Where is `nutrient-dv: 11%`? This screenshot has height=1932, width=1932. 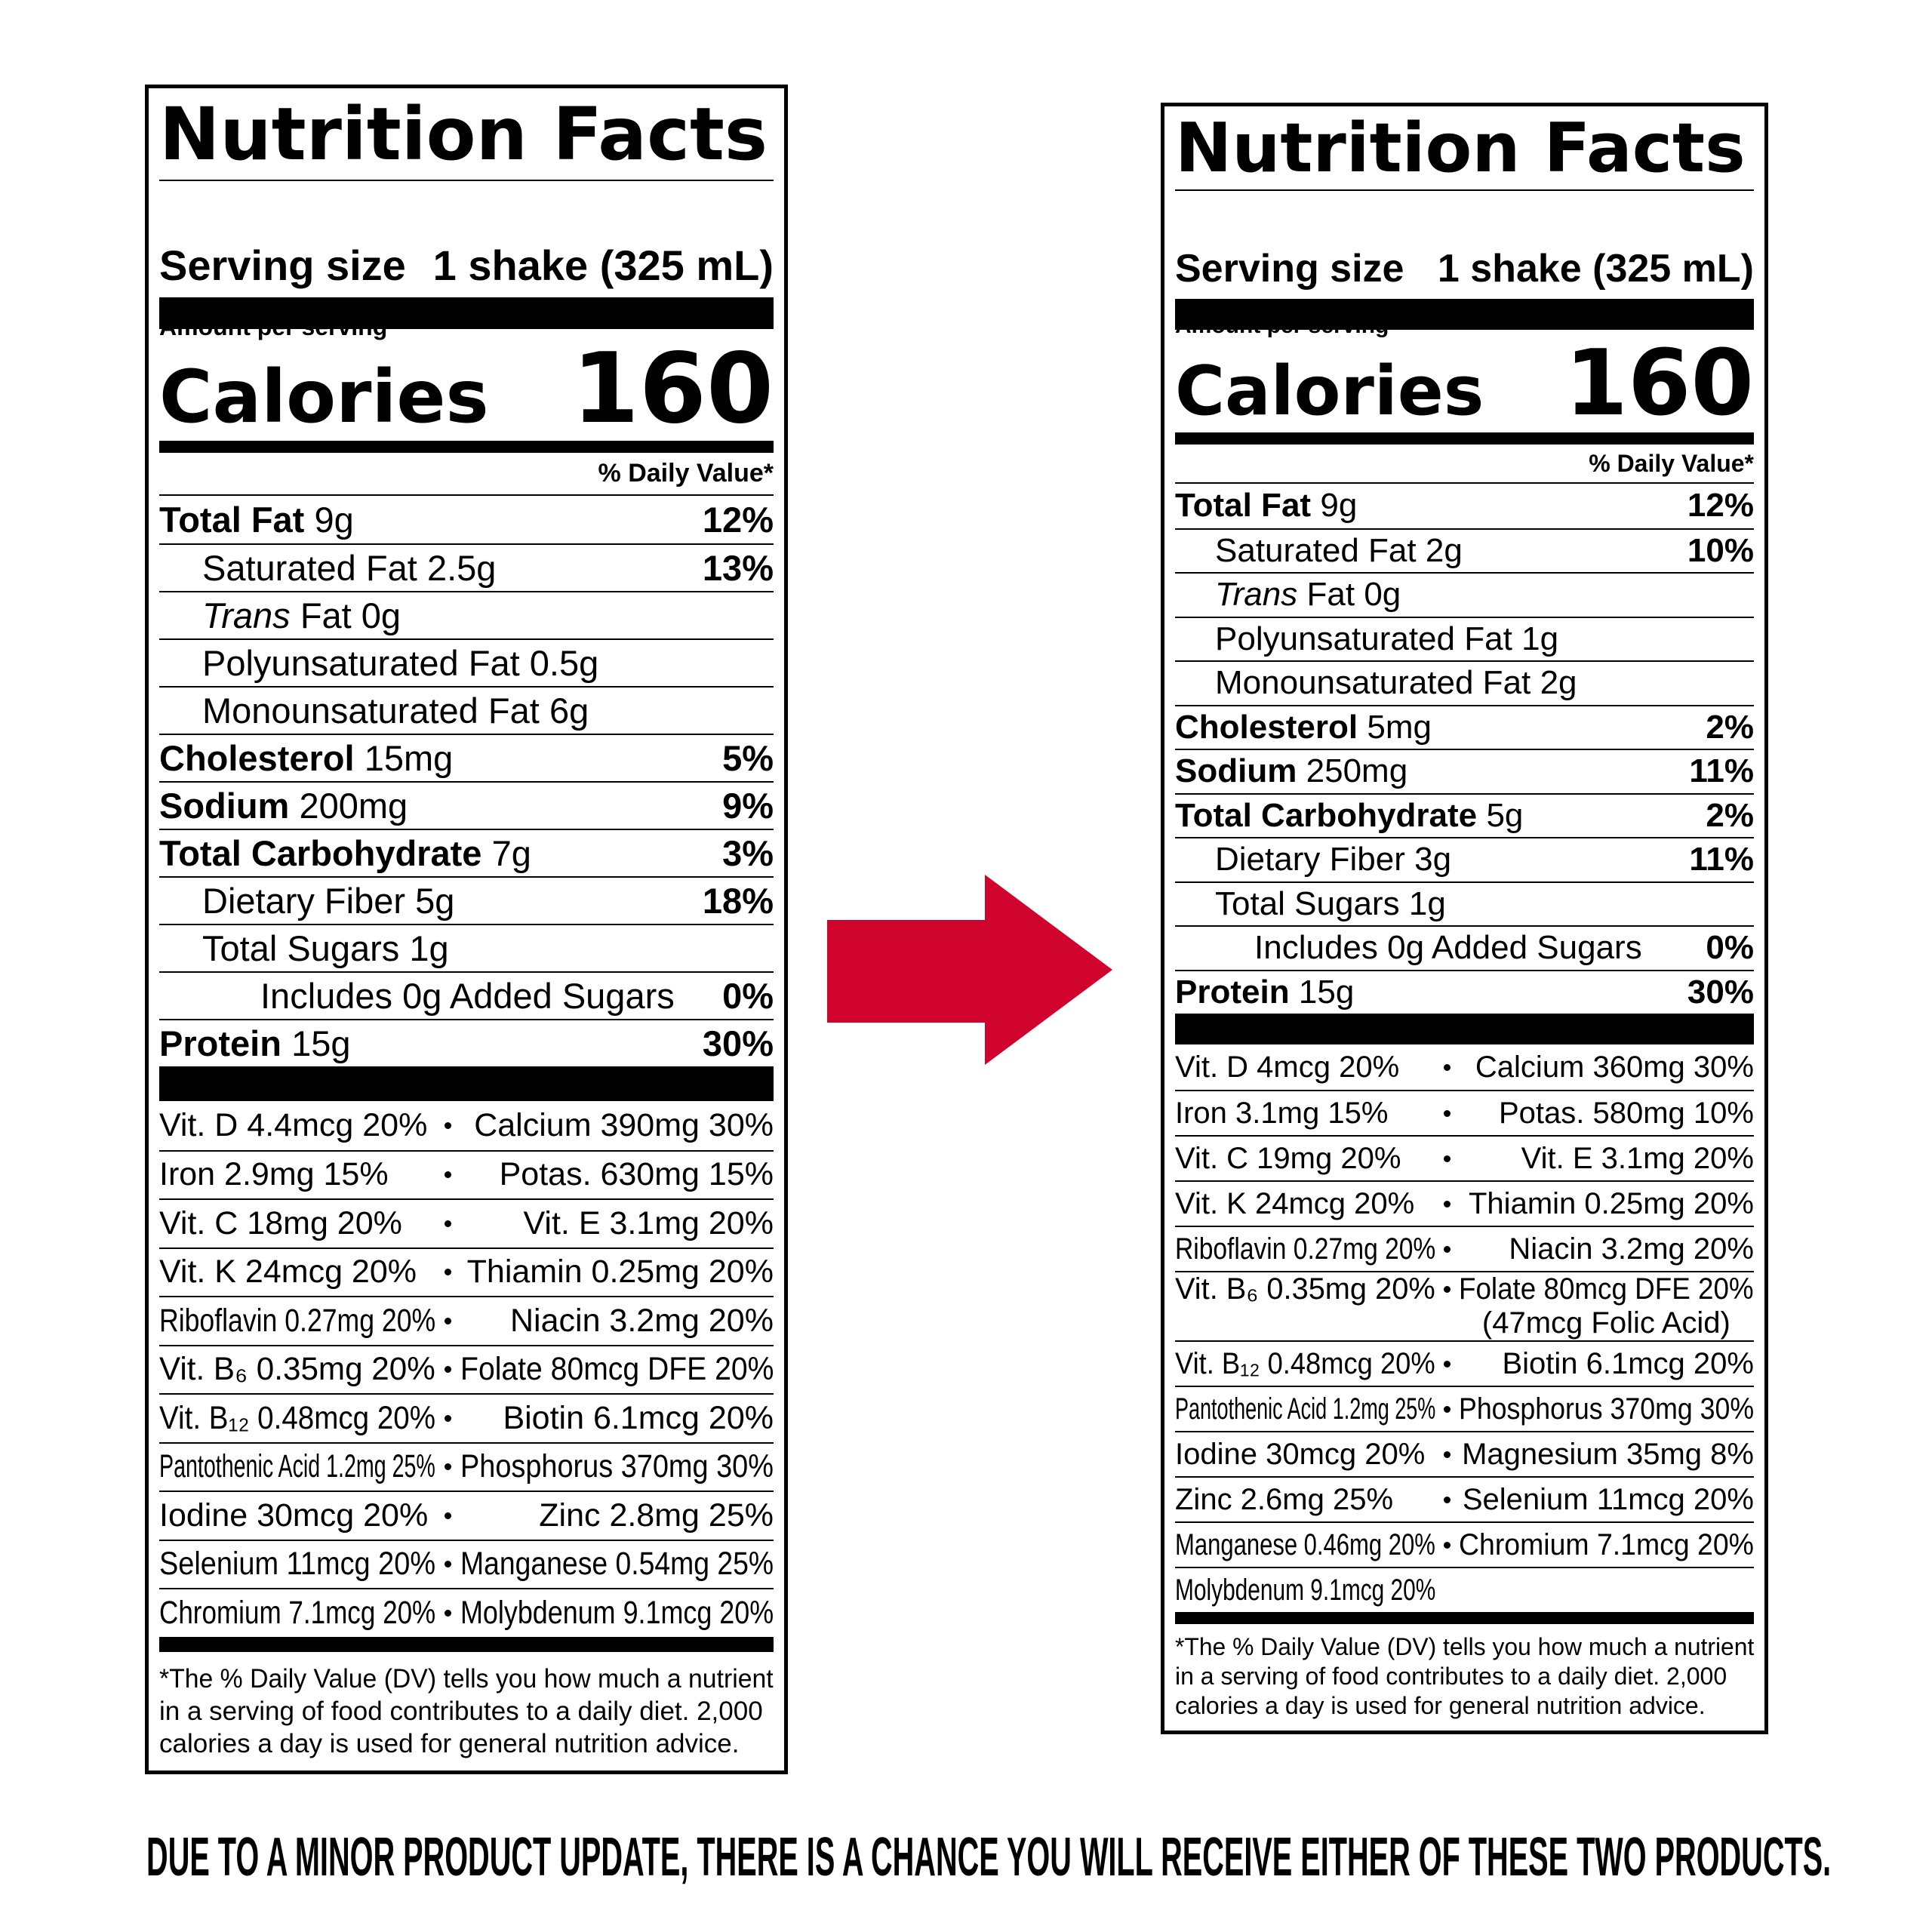 nutrient-dv: 11% is located at coordinates (1721, 771).